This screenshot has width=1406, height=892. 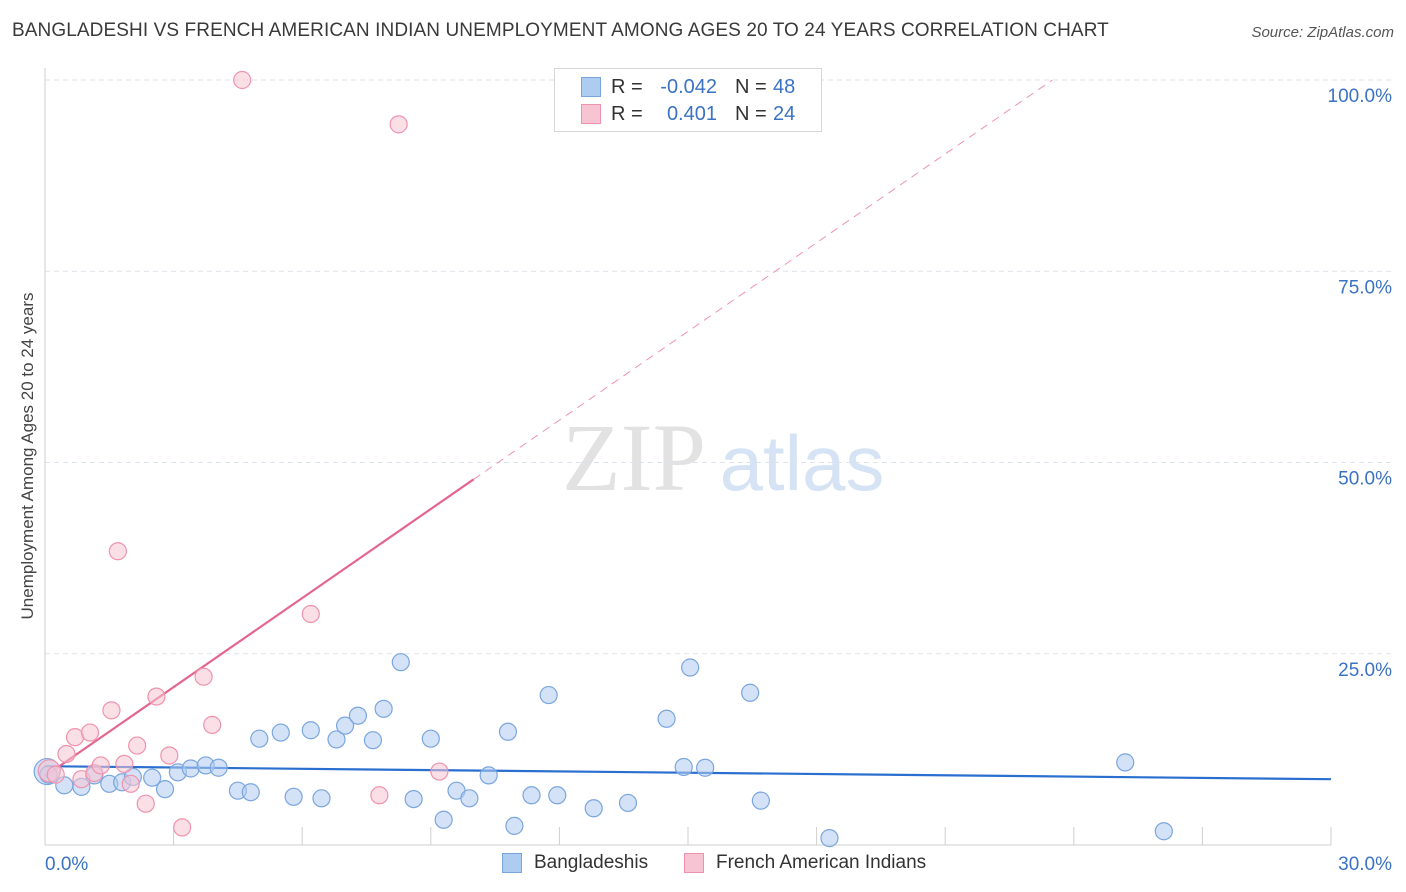 What do you see at coordinates (821, 862) in the screenshot?
I see `legend-label-french-american-indians: French American Indians` at bounding box center [821, 862].